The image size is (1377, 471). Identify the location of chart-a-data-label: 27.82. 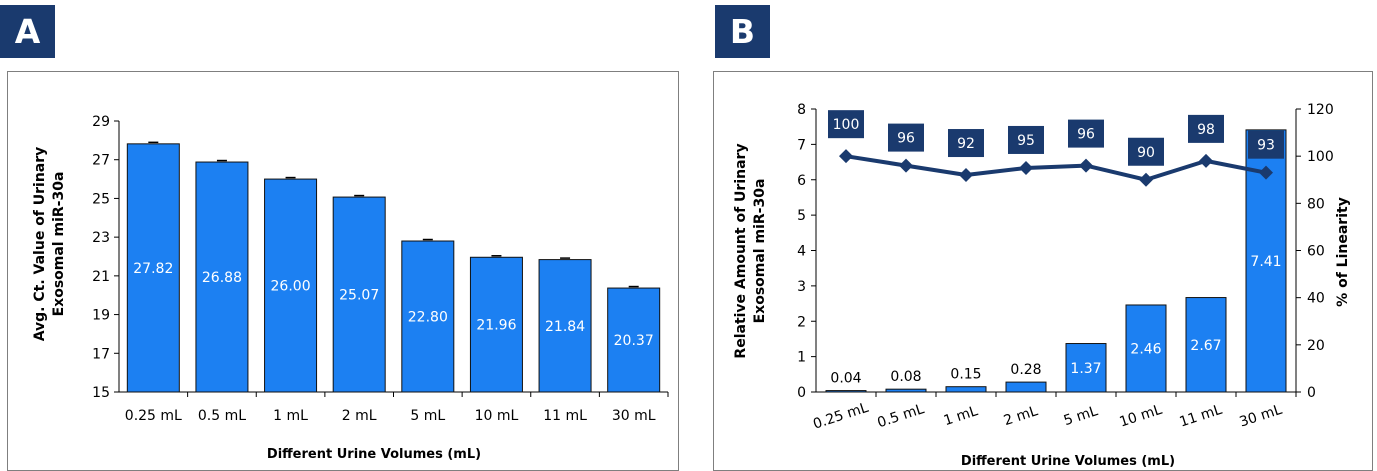
(153, 269).